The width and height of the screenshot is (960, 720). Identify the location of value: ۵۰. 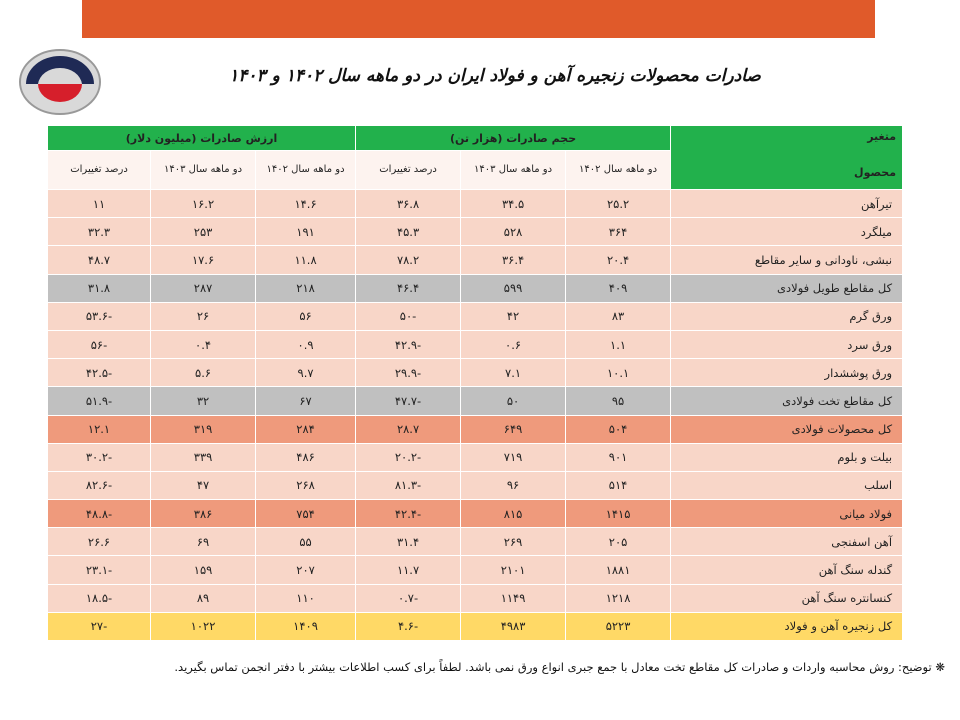
(513, 400).